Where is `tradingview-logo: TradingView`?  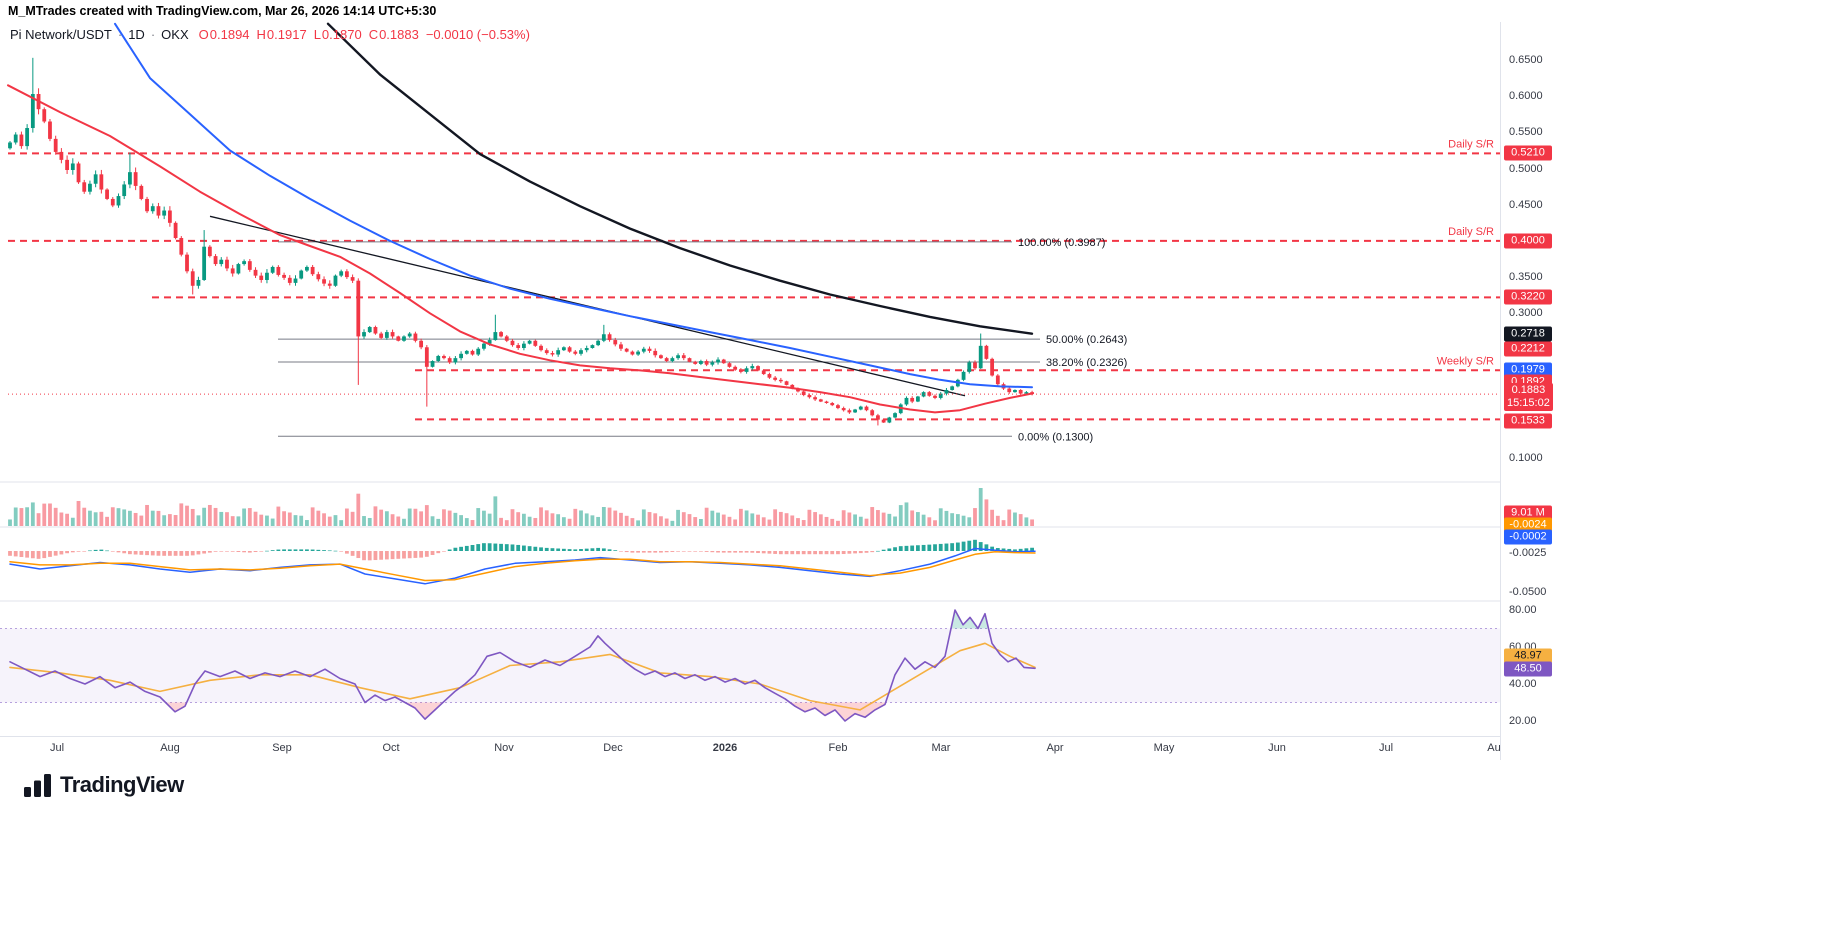
tradingview-logo: TradingView is located at coordinates (104, 785).